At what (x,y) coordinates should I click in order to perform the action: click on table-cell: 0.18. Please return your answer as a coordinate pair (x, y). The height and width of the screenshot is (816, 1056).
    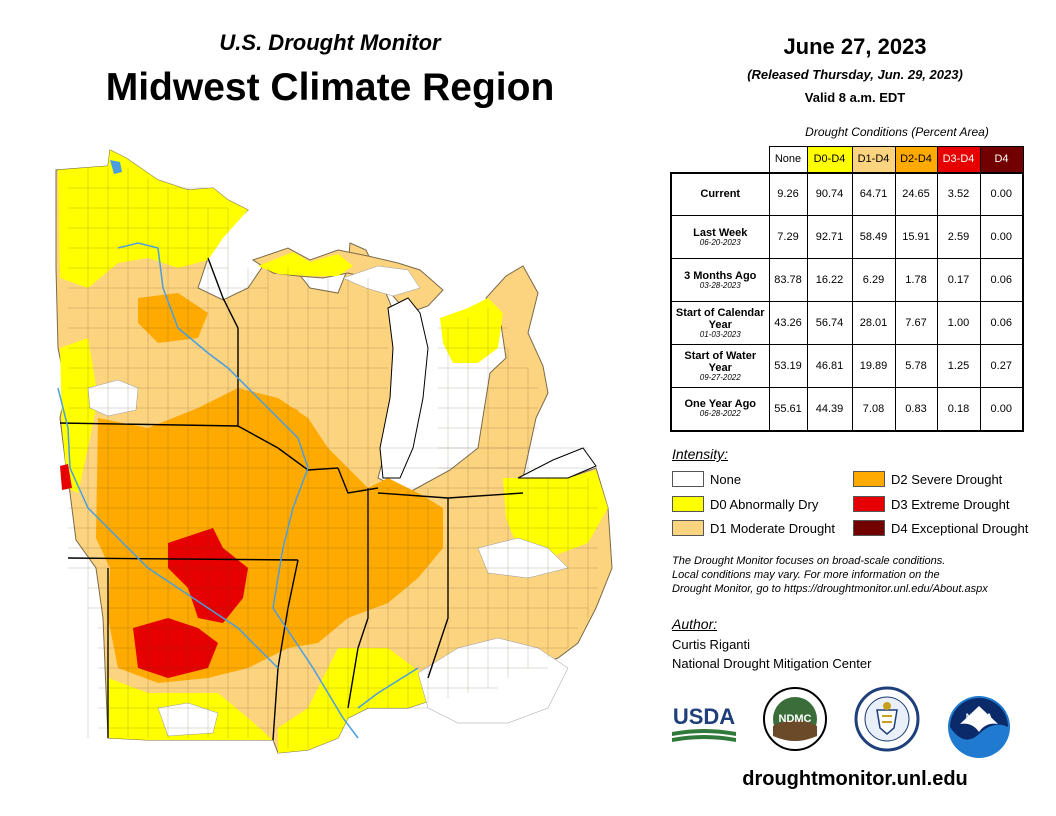
    Looking at the image, I should click on (958, 409).